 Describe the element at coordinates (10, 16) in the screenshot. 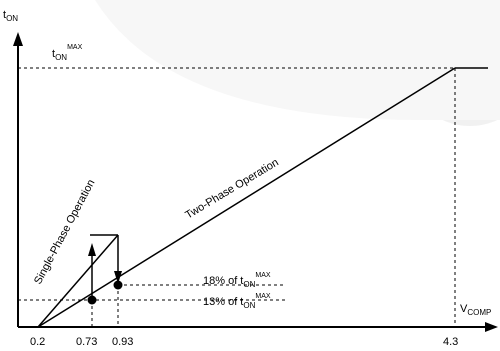

I see `y-axis-label: tON` at that location.